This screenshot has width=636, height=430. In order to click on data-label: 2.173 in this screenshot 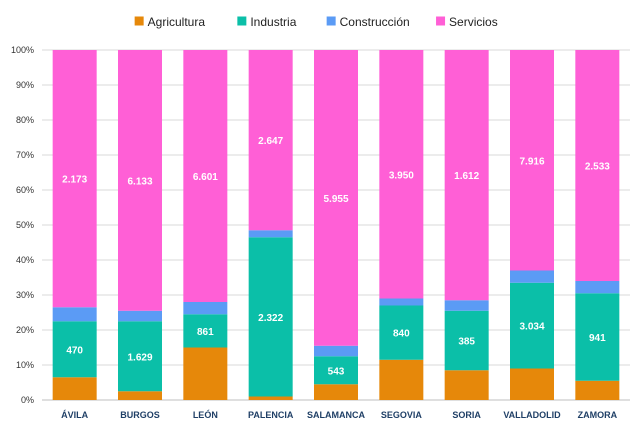, I will do `click(74, 180)`.